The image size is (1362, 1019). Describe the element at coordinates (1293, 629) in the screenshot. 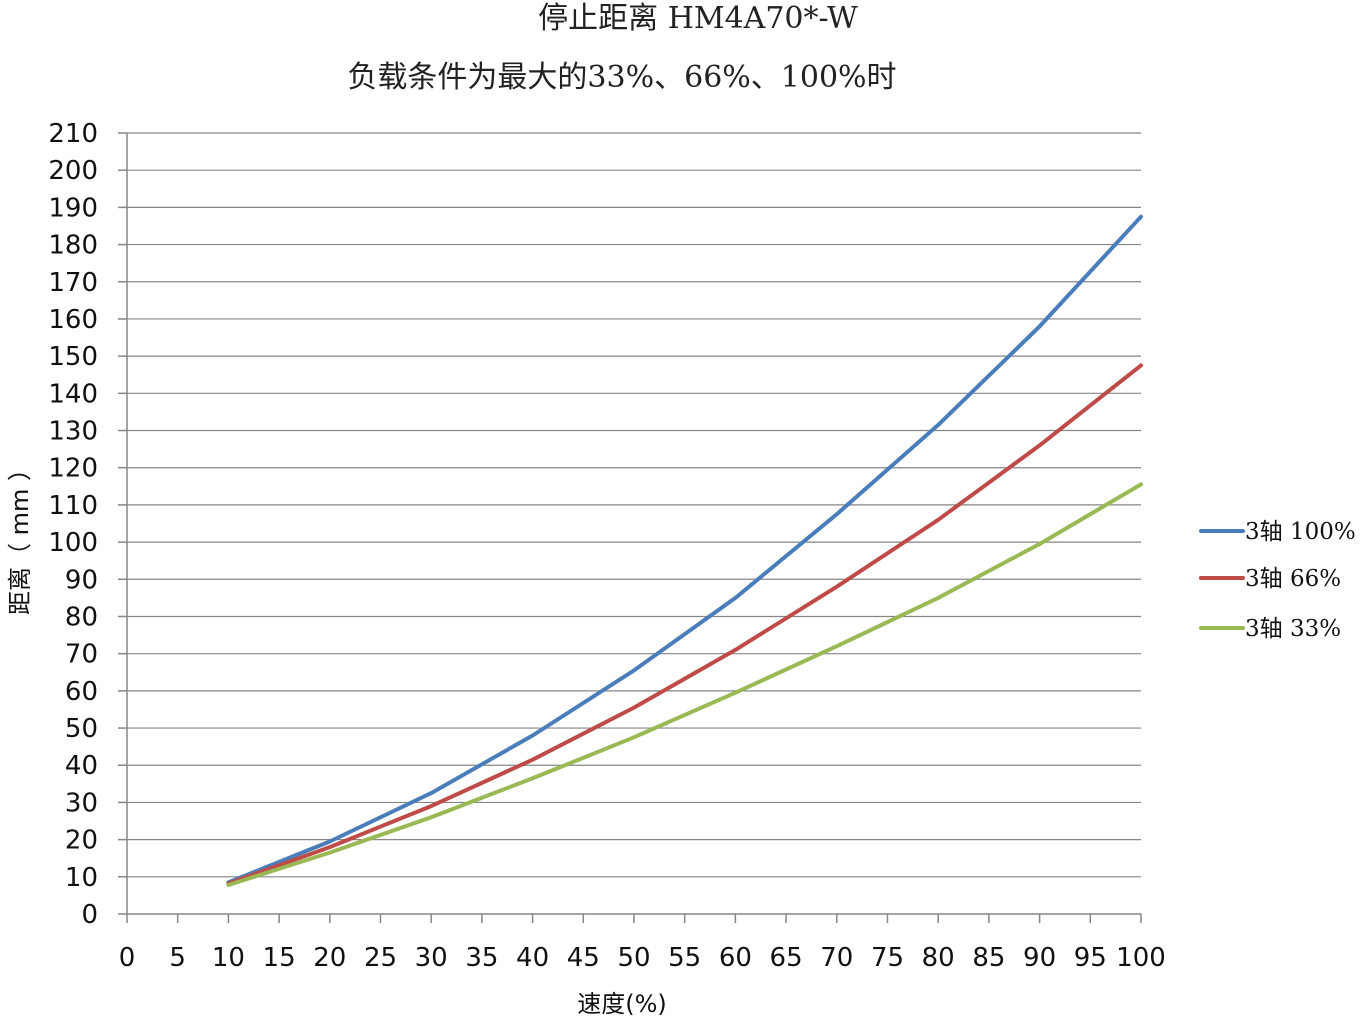

I see `legend-label-3: 3轴 33%` at that location.